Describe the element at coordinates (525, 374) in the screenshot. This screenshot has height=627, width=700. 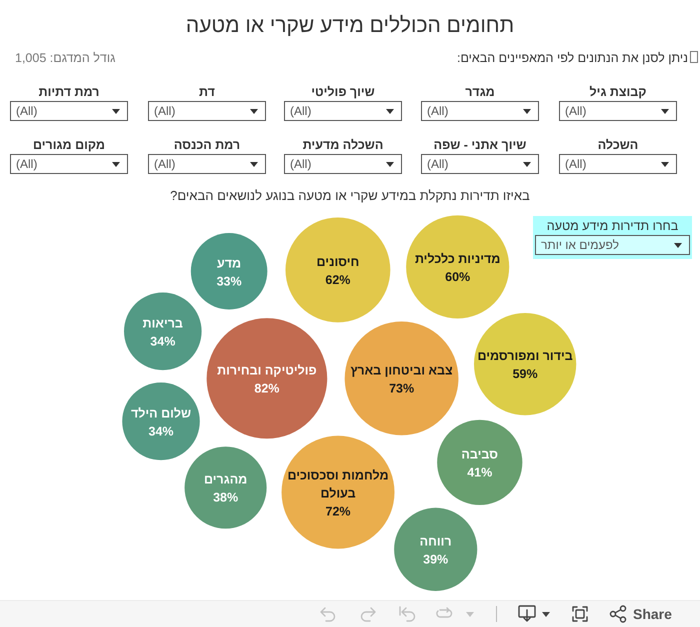
I see `data-label: 59%` at that location.